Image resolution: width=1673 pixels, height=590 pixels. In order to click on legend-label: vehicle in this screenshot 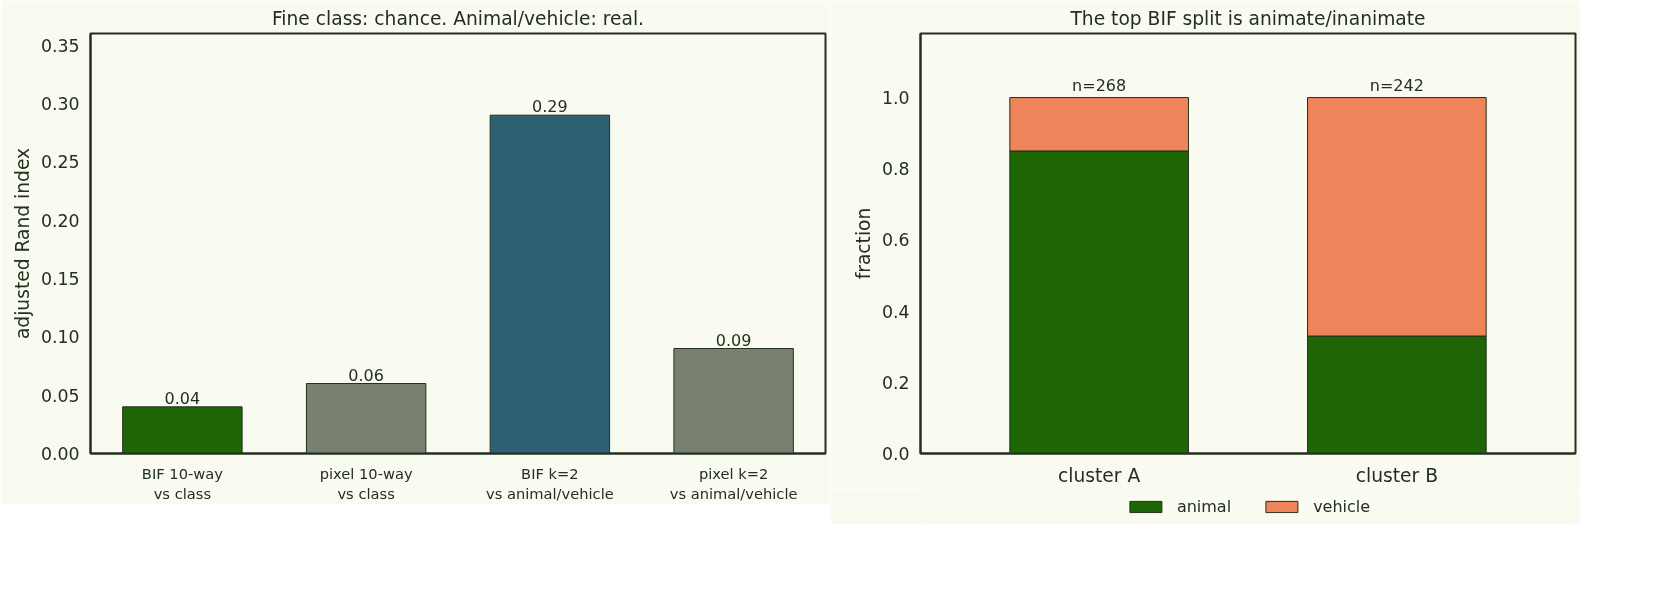, I will do `click(1342, 506)`.